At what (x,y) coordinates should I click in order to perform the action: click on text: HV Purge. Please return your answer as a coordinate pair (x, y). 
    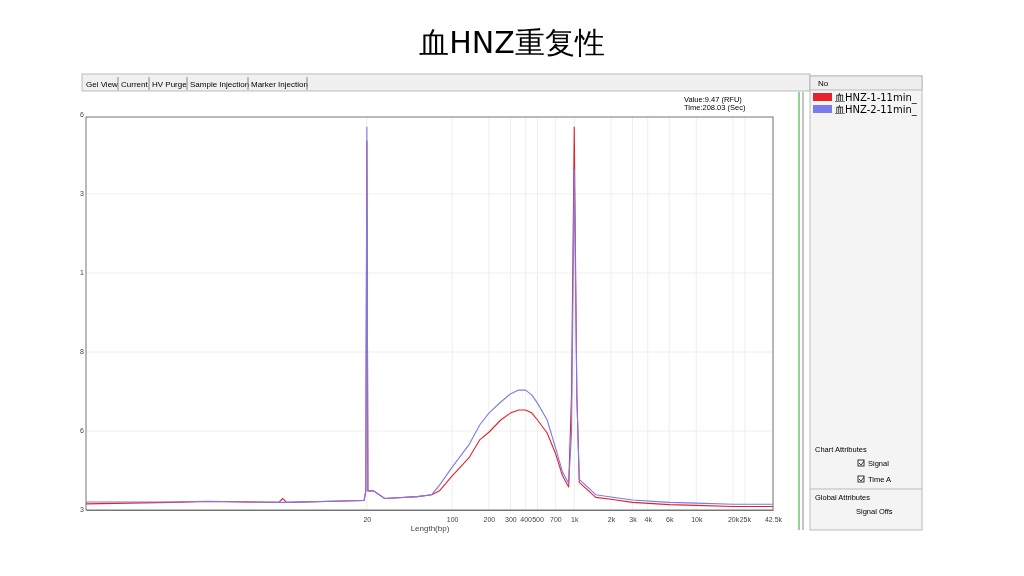
    Looking at the image, I should click on (170, 84).